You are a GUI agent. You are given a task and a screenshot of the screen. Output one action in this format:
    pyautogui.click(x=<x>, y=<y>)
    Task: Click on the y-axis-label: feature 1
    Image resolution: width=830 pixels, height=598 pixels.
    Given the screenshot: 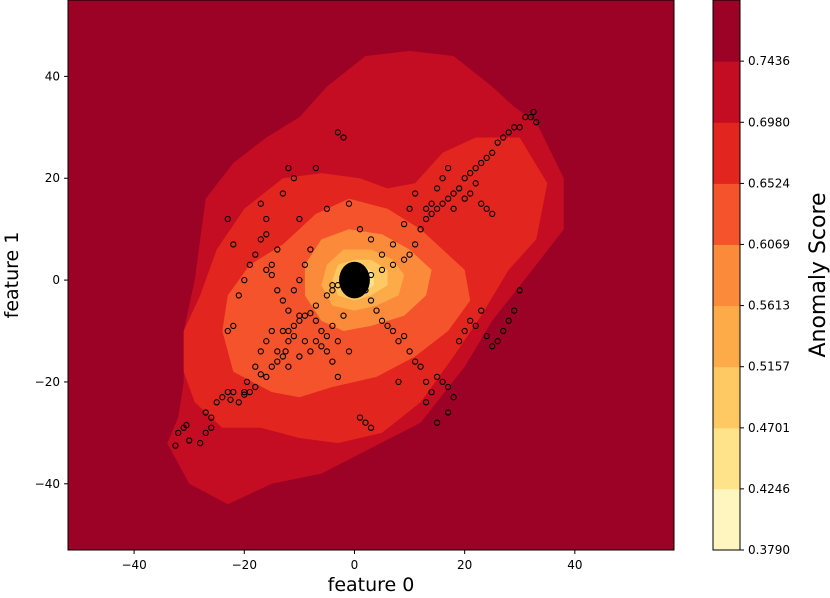 What is the action you would take?
    pyautogui.click(x=12, y=275)
    